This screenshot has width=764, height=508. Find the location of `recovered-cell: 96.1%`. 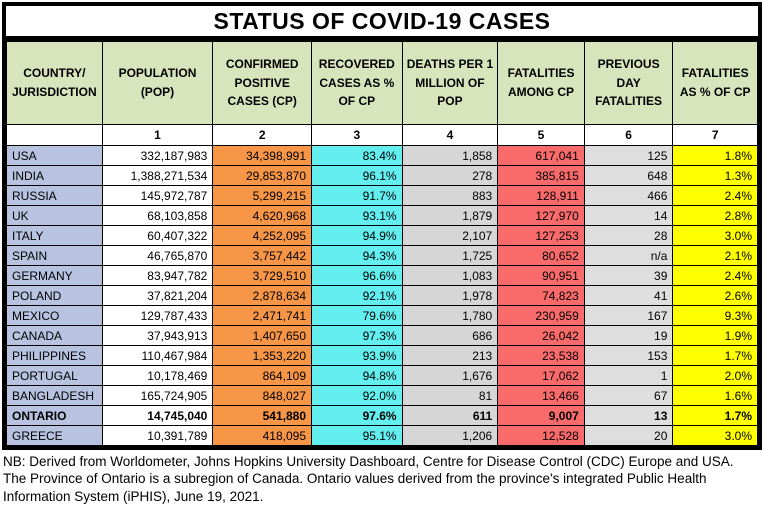

recovered-cell: 96.1% is located at coordinates (357, 175).